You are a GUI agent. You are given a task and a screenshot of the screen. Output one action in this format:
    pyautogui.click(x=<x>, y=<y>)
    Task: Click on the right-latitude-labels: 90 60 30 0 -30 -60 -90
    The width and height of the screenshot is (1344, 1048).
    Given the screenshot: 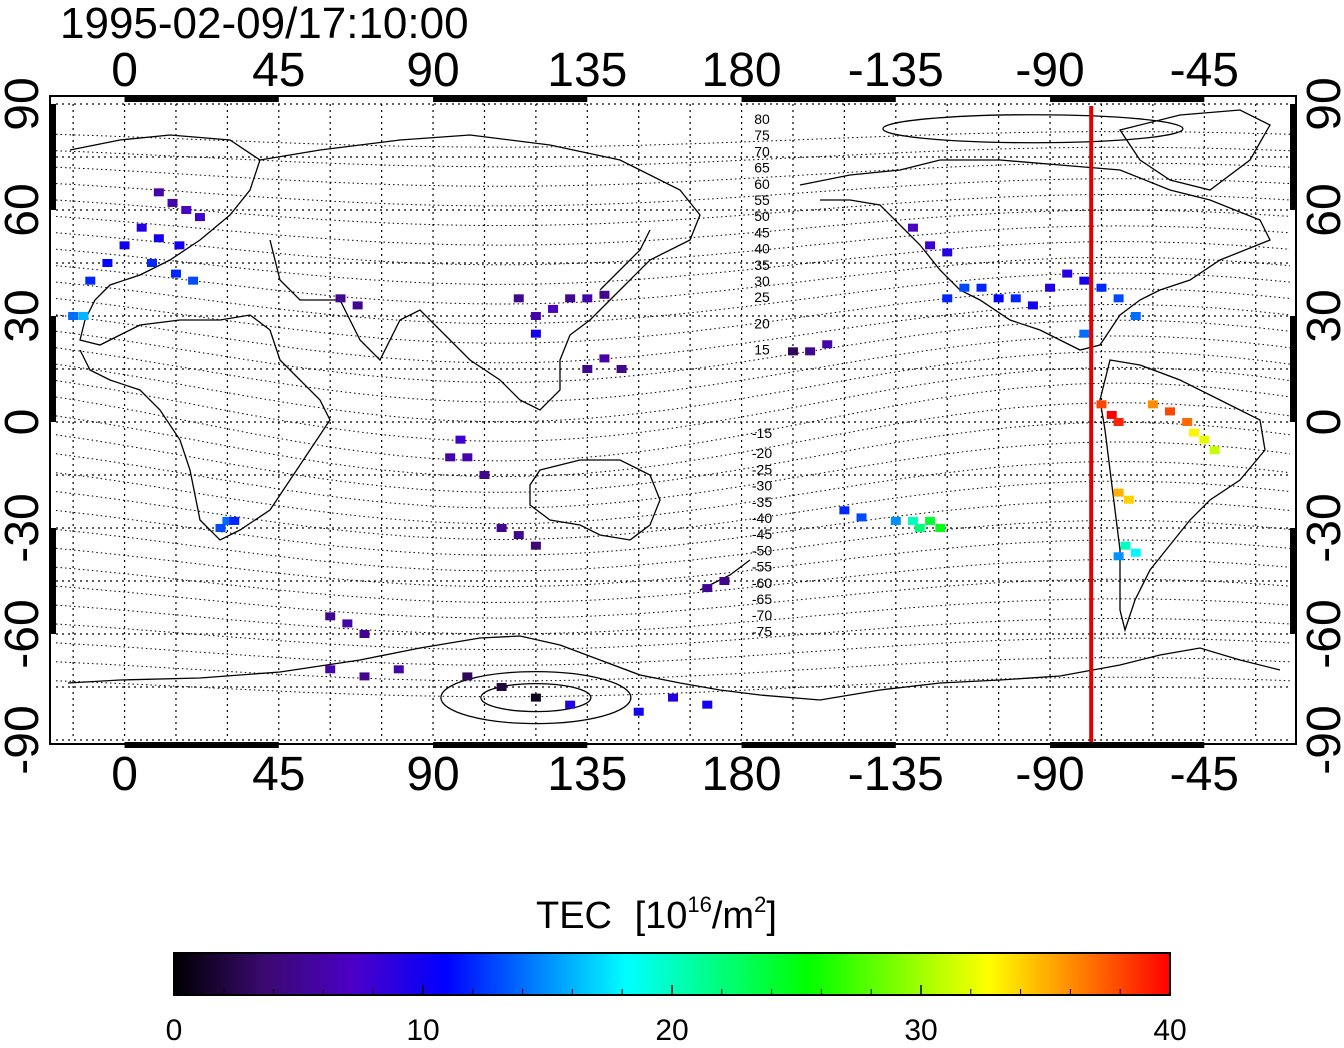 What is the action you would take?
    pyautogui.click(x=1321, y=425)
    